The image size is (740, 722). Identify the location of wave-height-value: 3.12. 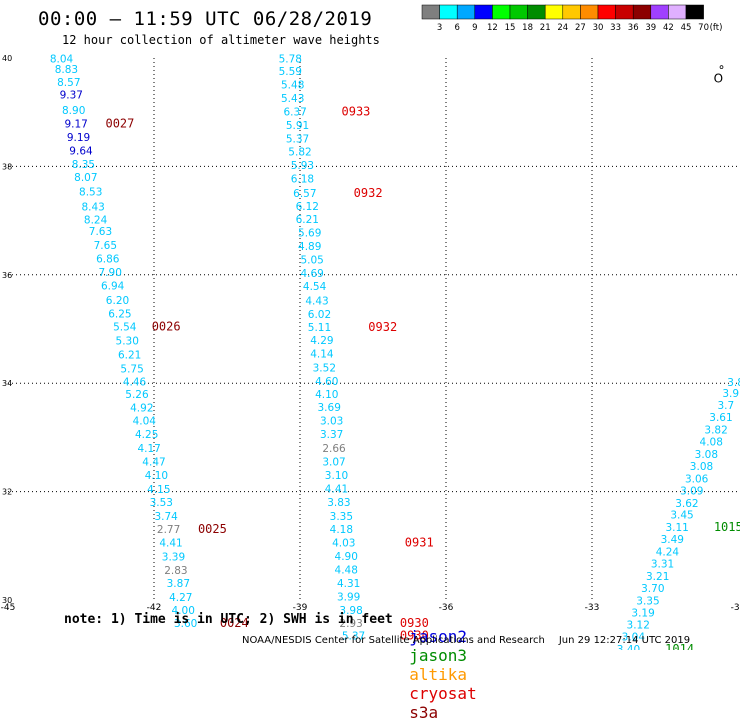
(638, 626).